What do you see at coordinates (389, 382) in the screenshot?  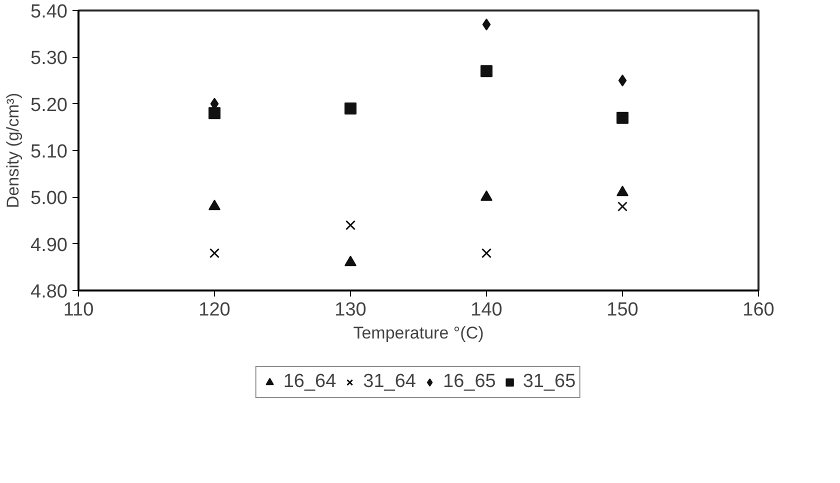 I see `legend-label: 31_64` at bounding box center [389, 382].